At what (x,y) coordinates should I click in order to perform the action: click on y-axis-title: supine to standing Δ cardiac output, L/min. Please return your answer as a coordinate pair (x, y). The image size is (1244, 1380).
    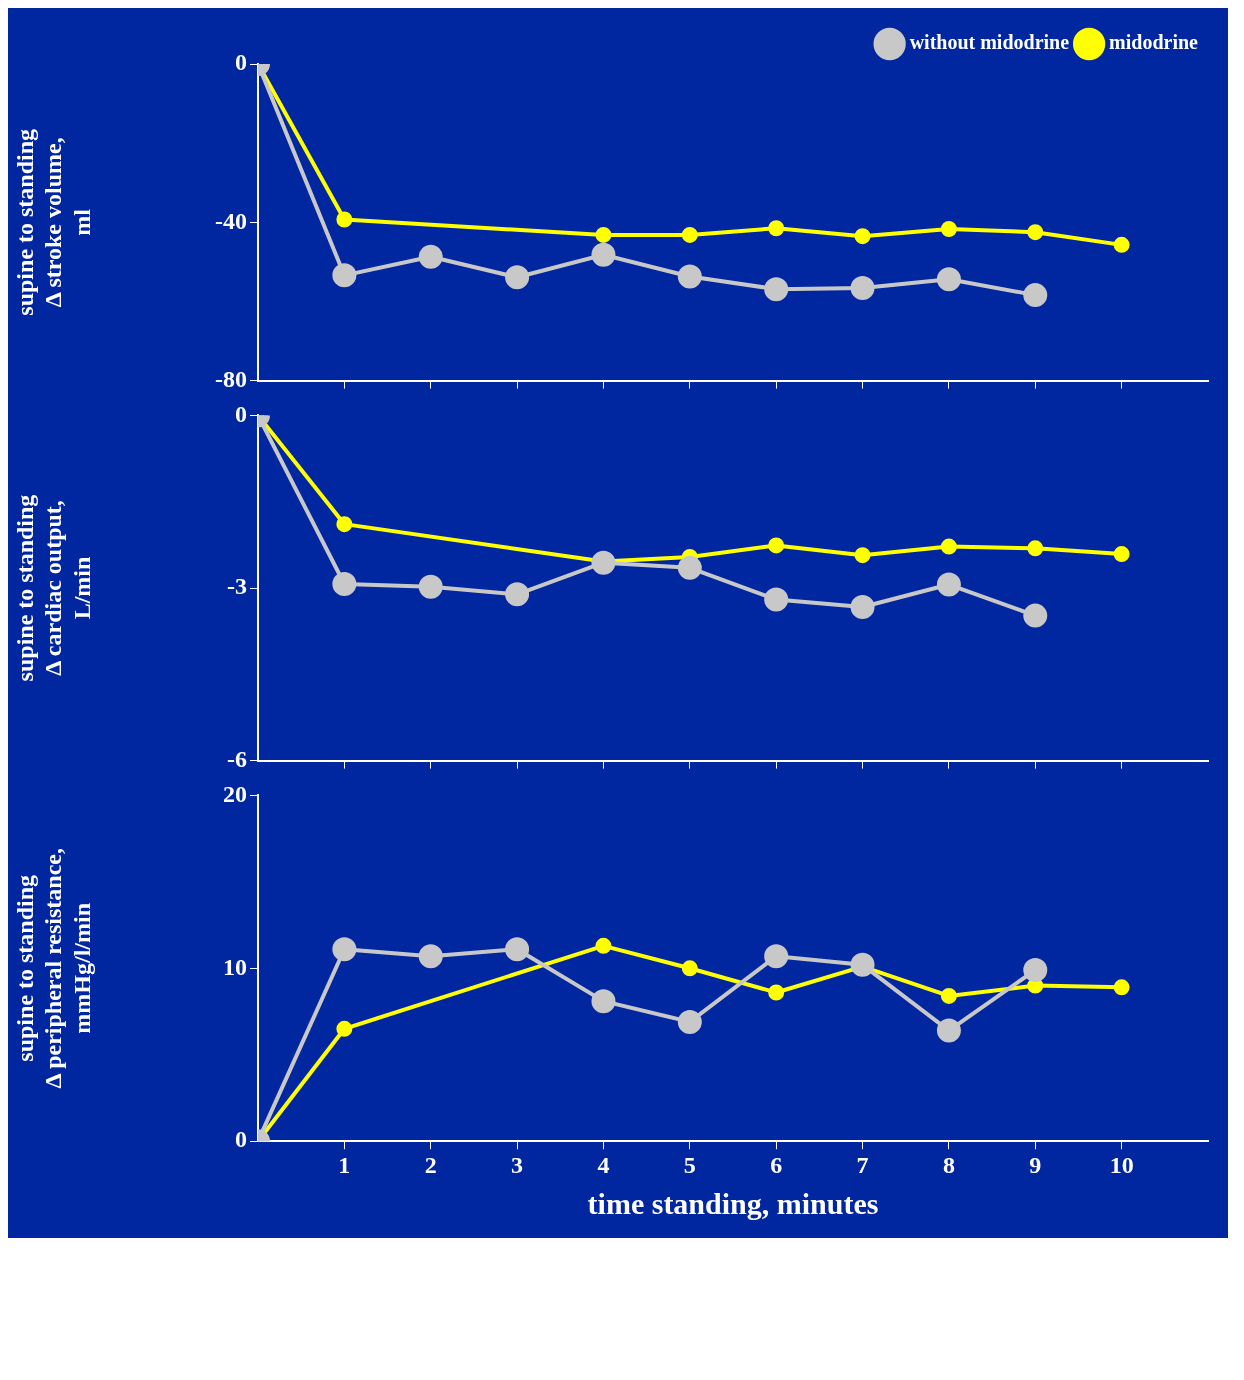
    Looking at the image, I should click on (53, 588).